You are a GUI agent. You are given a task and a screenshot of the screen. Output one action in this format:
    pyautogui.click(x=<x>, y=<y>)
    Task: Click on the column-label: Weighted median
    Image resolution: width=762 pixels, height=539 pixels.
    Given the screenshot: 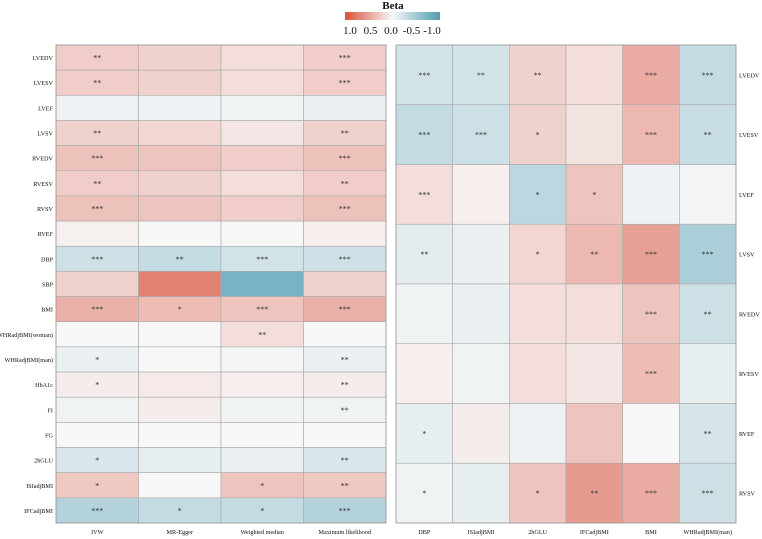 What is the action you would take?
    pyautogui.click(x=262, y=532)
    